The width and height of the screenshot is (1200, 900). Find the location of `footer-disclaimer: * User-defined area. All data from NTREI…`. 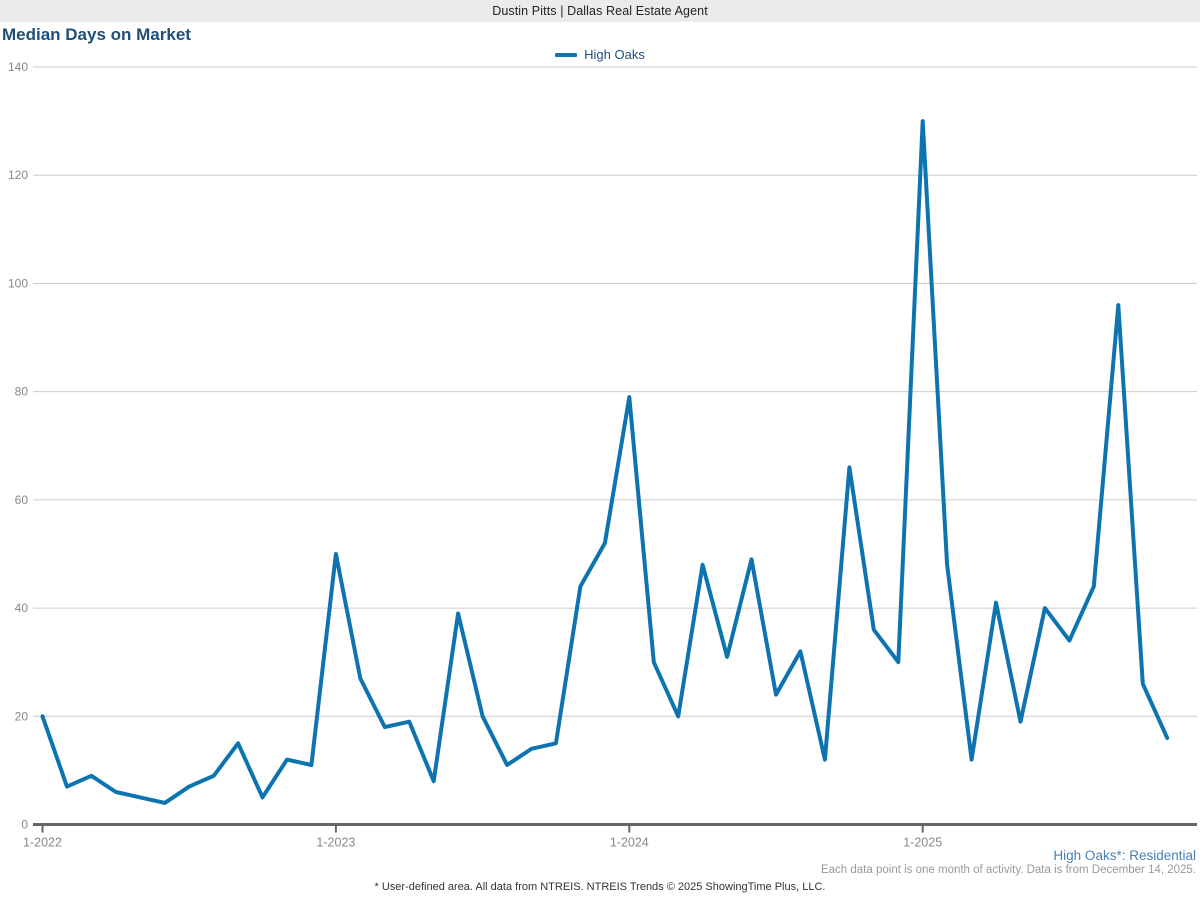

footer-disclaimer: * User-defined area. All data from NTREI… is located at coordinates (600, 887).